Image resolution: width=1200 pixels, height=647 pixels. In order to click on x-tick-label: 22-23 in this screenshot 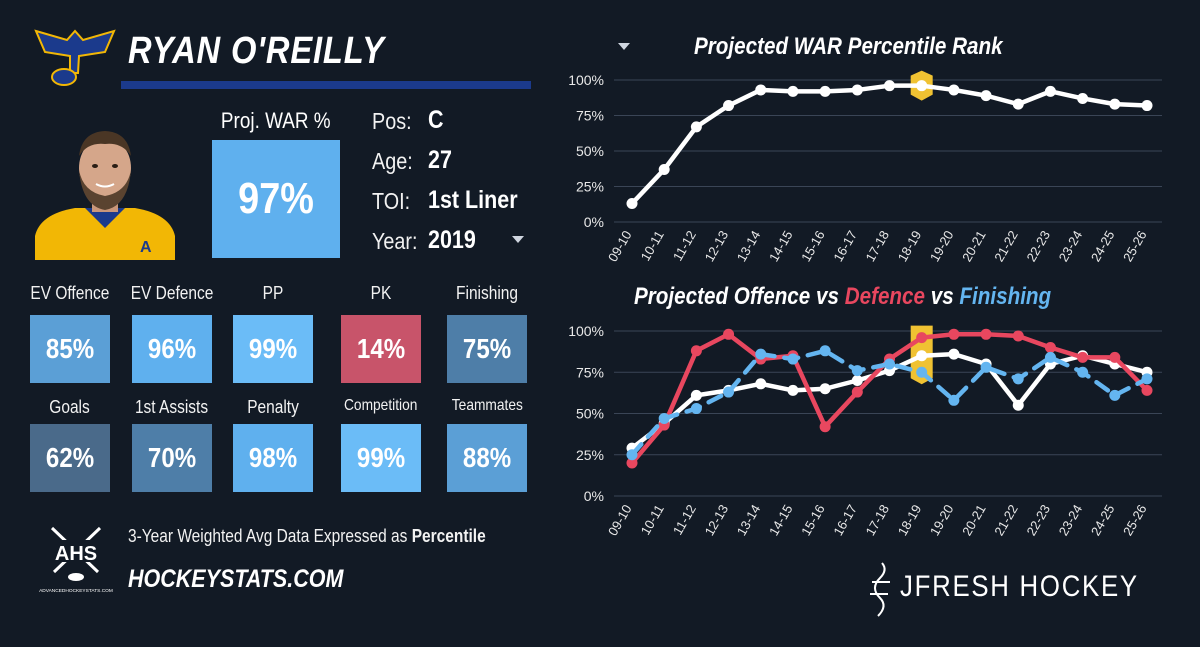, I will do `click(1038, 246)`.